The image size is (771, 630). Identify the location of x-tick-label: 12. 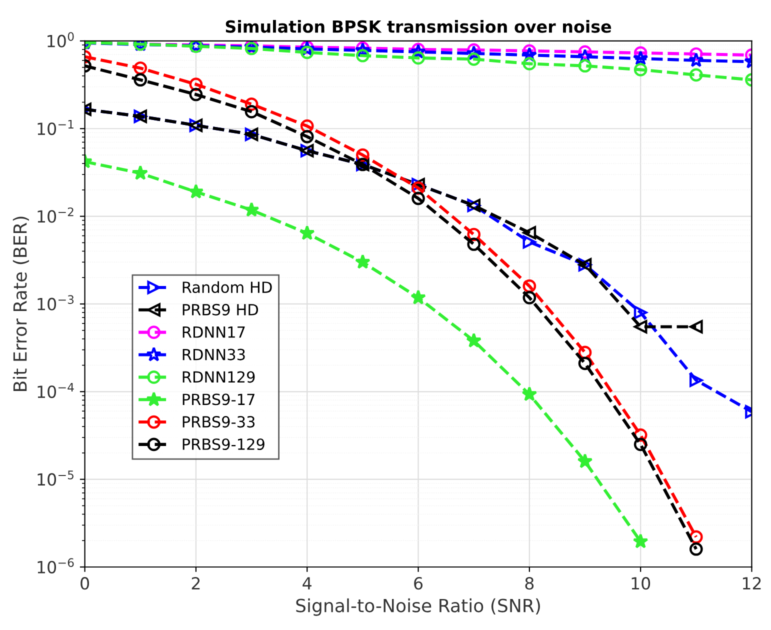
(751, 583).